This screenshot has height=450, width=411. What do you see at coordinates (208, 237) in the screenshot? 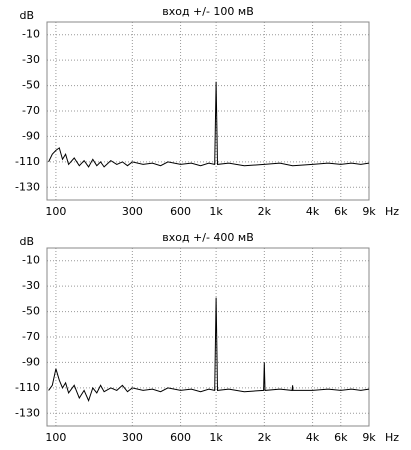
I see `chart-title: вход +/- 400 мВ` at bounding box center [208, 237].